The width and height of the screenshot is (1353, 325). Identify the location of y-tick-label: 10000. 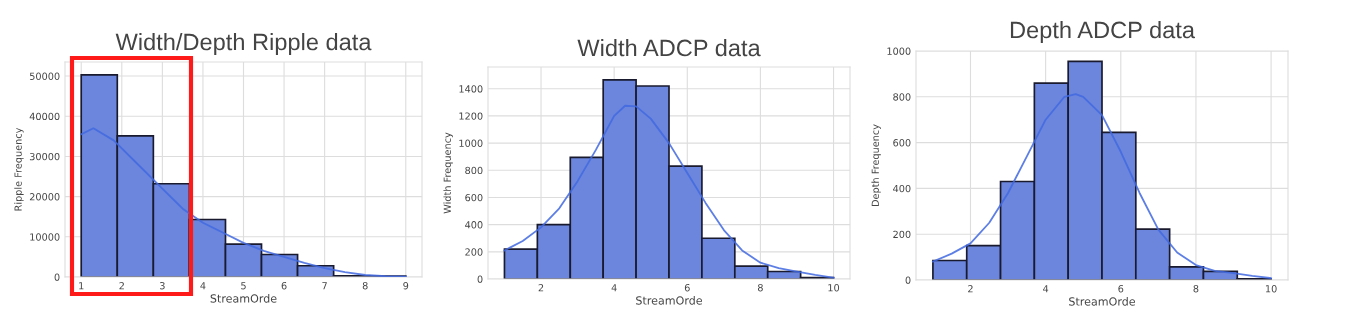
(45, 237).